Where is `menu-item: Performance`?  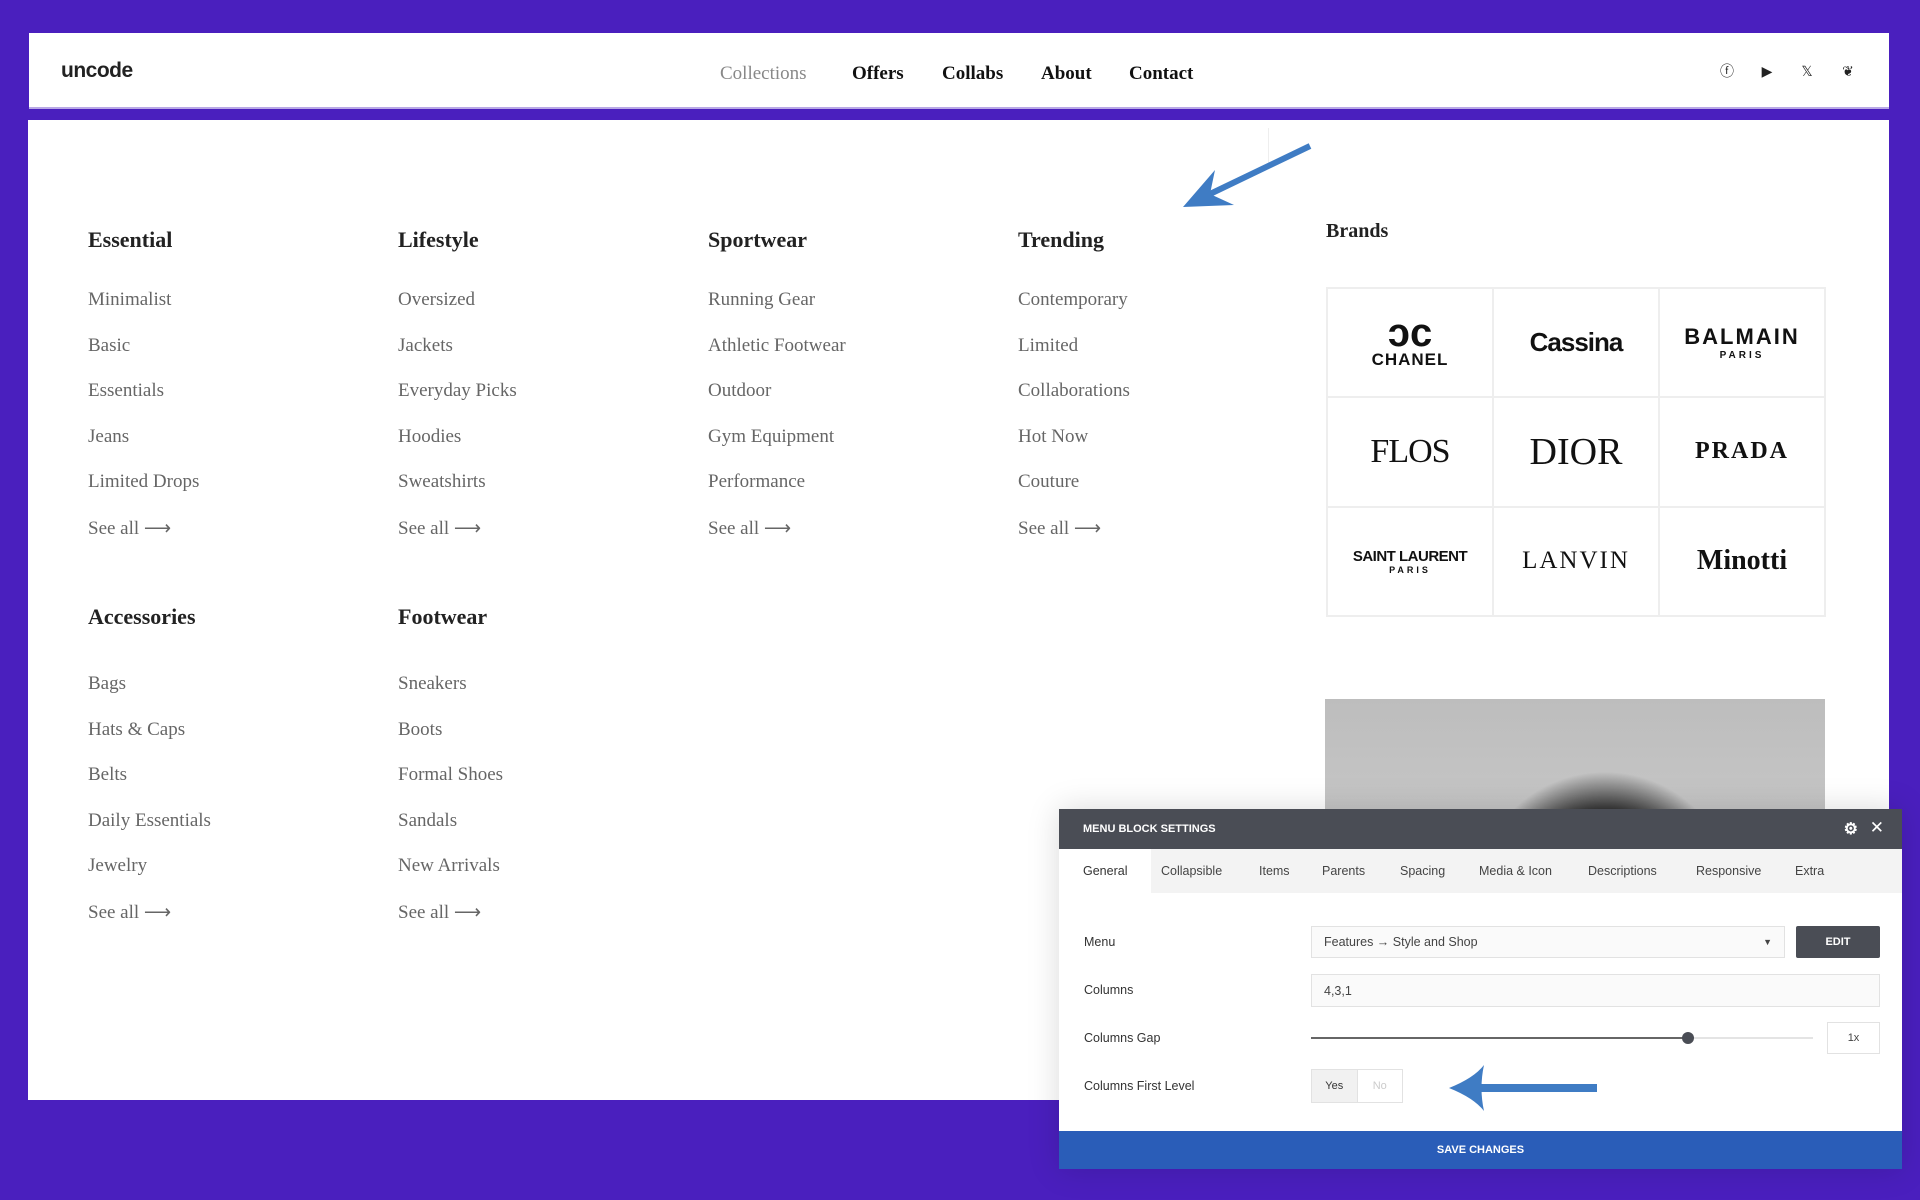 menu-item: Performance is located at coordinates (757, 482).